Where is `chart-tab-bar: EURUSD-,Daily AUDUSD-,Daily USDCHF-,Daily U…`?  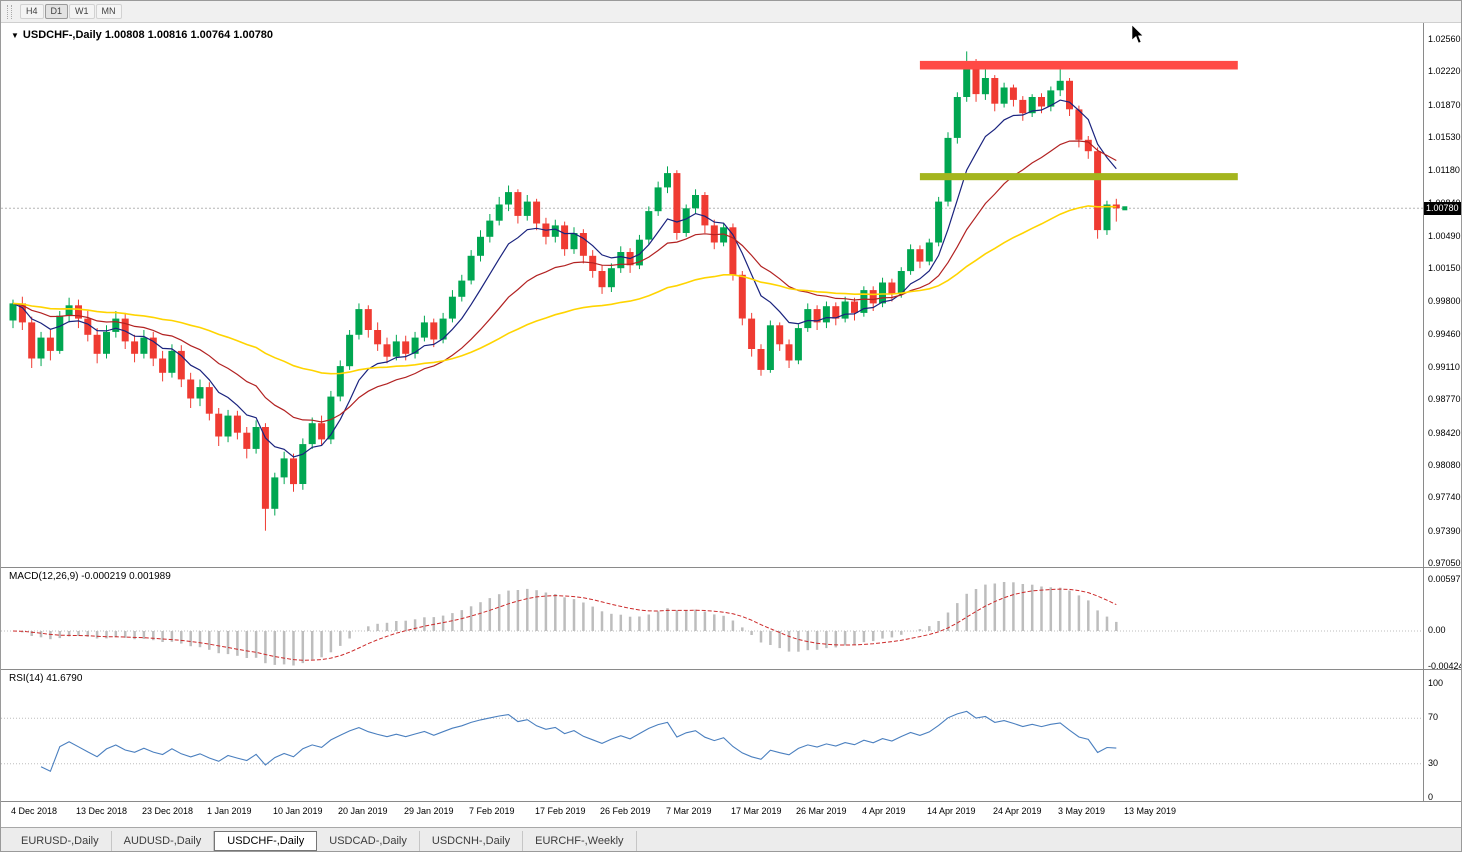 chart-tab-bar: EURUSD-,Daily AUDUSD-,Daily USDCHF-,Daily U… is located at coordinates (731, 839).